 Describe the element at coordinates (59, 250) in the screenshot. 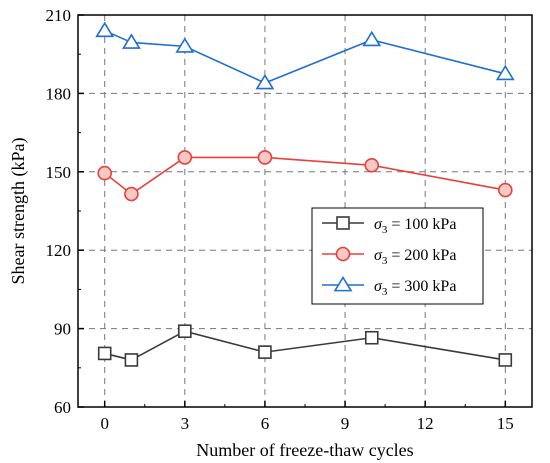

I see `y-tick-label: 120` at that location.